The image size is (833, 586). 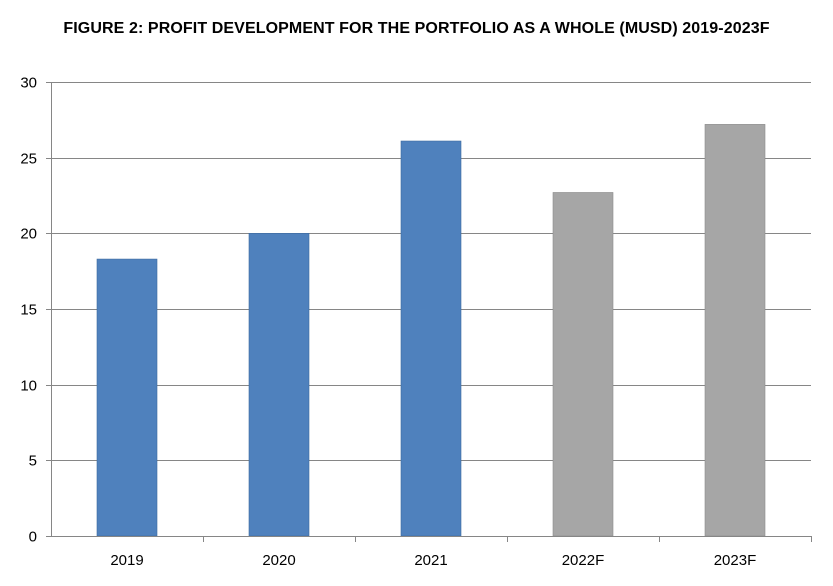 I want to click on bar-2020, so click(x=279, y=385).